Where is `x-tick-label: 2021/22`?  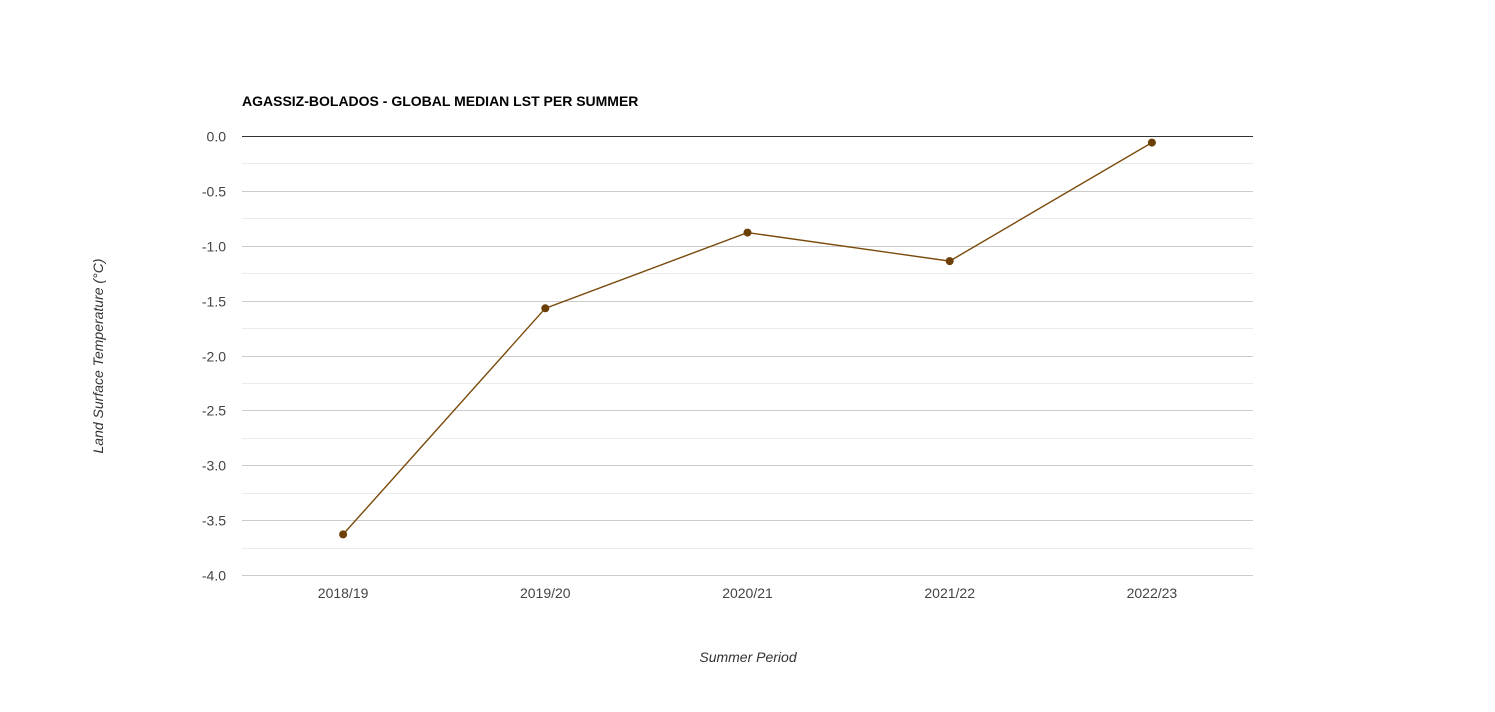
x-tick-label: 2021/22 is located at coordinates (949, 593).